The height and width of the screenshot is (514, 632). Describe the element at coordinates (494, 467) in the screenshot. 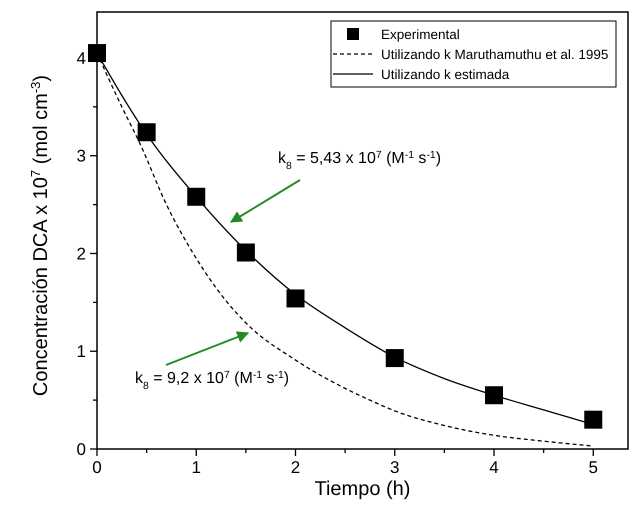

I see `x-tick-label: 4` at that location.